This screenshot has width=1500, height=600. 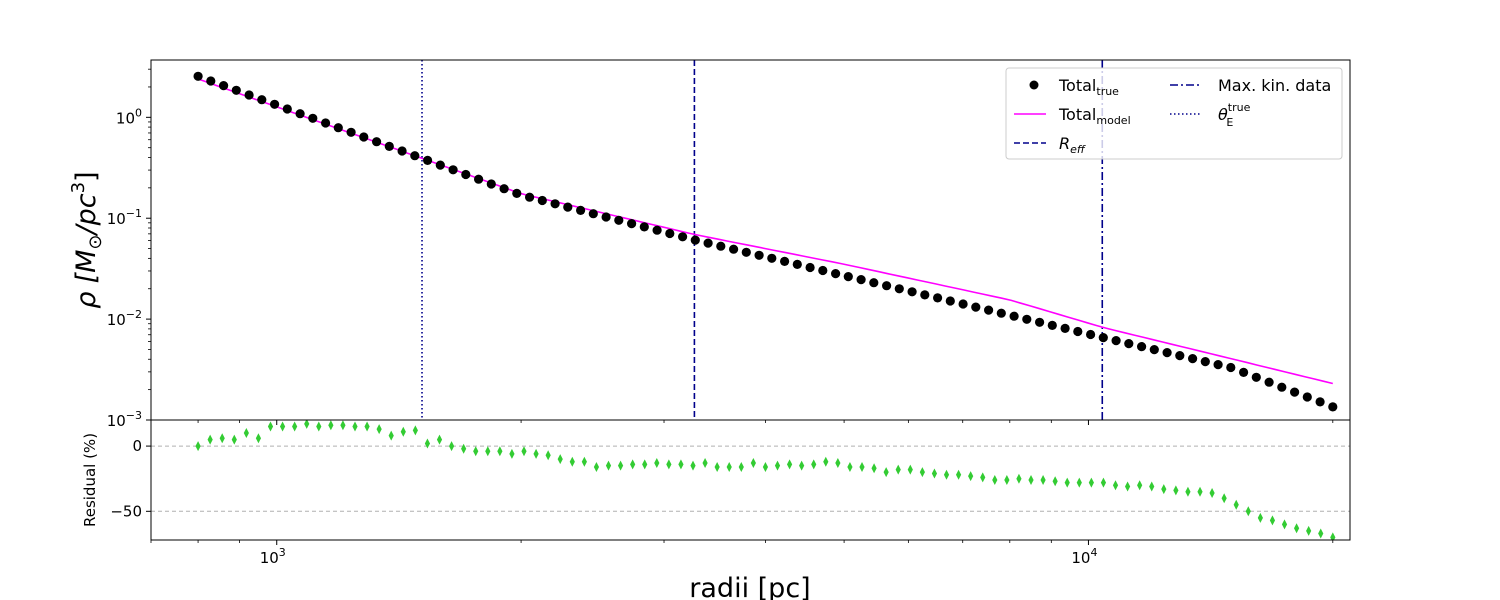 What do you see at coordinates (124, 419) in the screenshot?
I see `main-y-tick-label: 10⁻³` at bounding box center [124, 419].